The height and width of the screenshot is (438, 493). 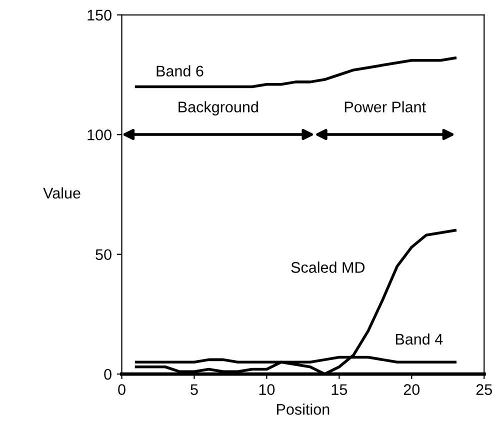 I want to click on x-tick-label: 10, so click(x=267, y=389).